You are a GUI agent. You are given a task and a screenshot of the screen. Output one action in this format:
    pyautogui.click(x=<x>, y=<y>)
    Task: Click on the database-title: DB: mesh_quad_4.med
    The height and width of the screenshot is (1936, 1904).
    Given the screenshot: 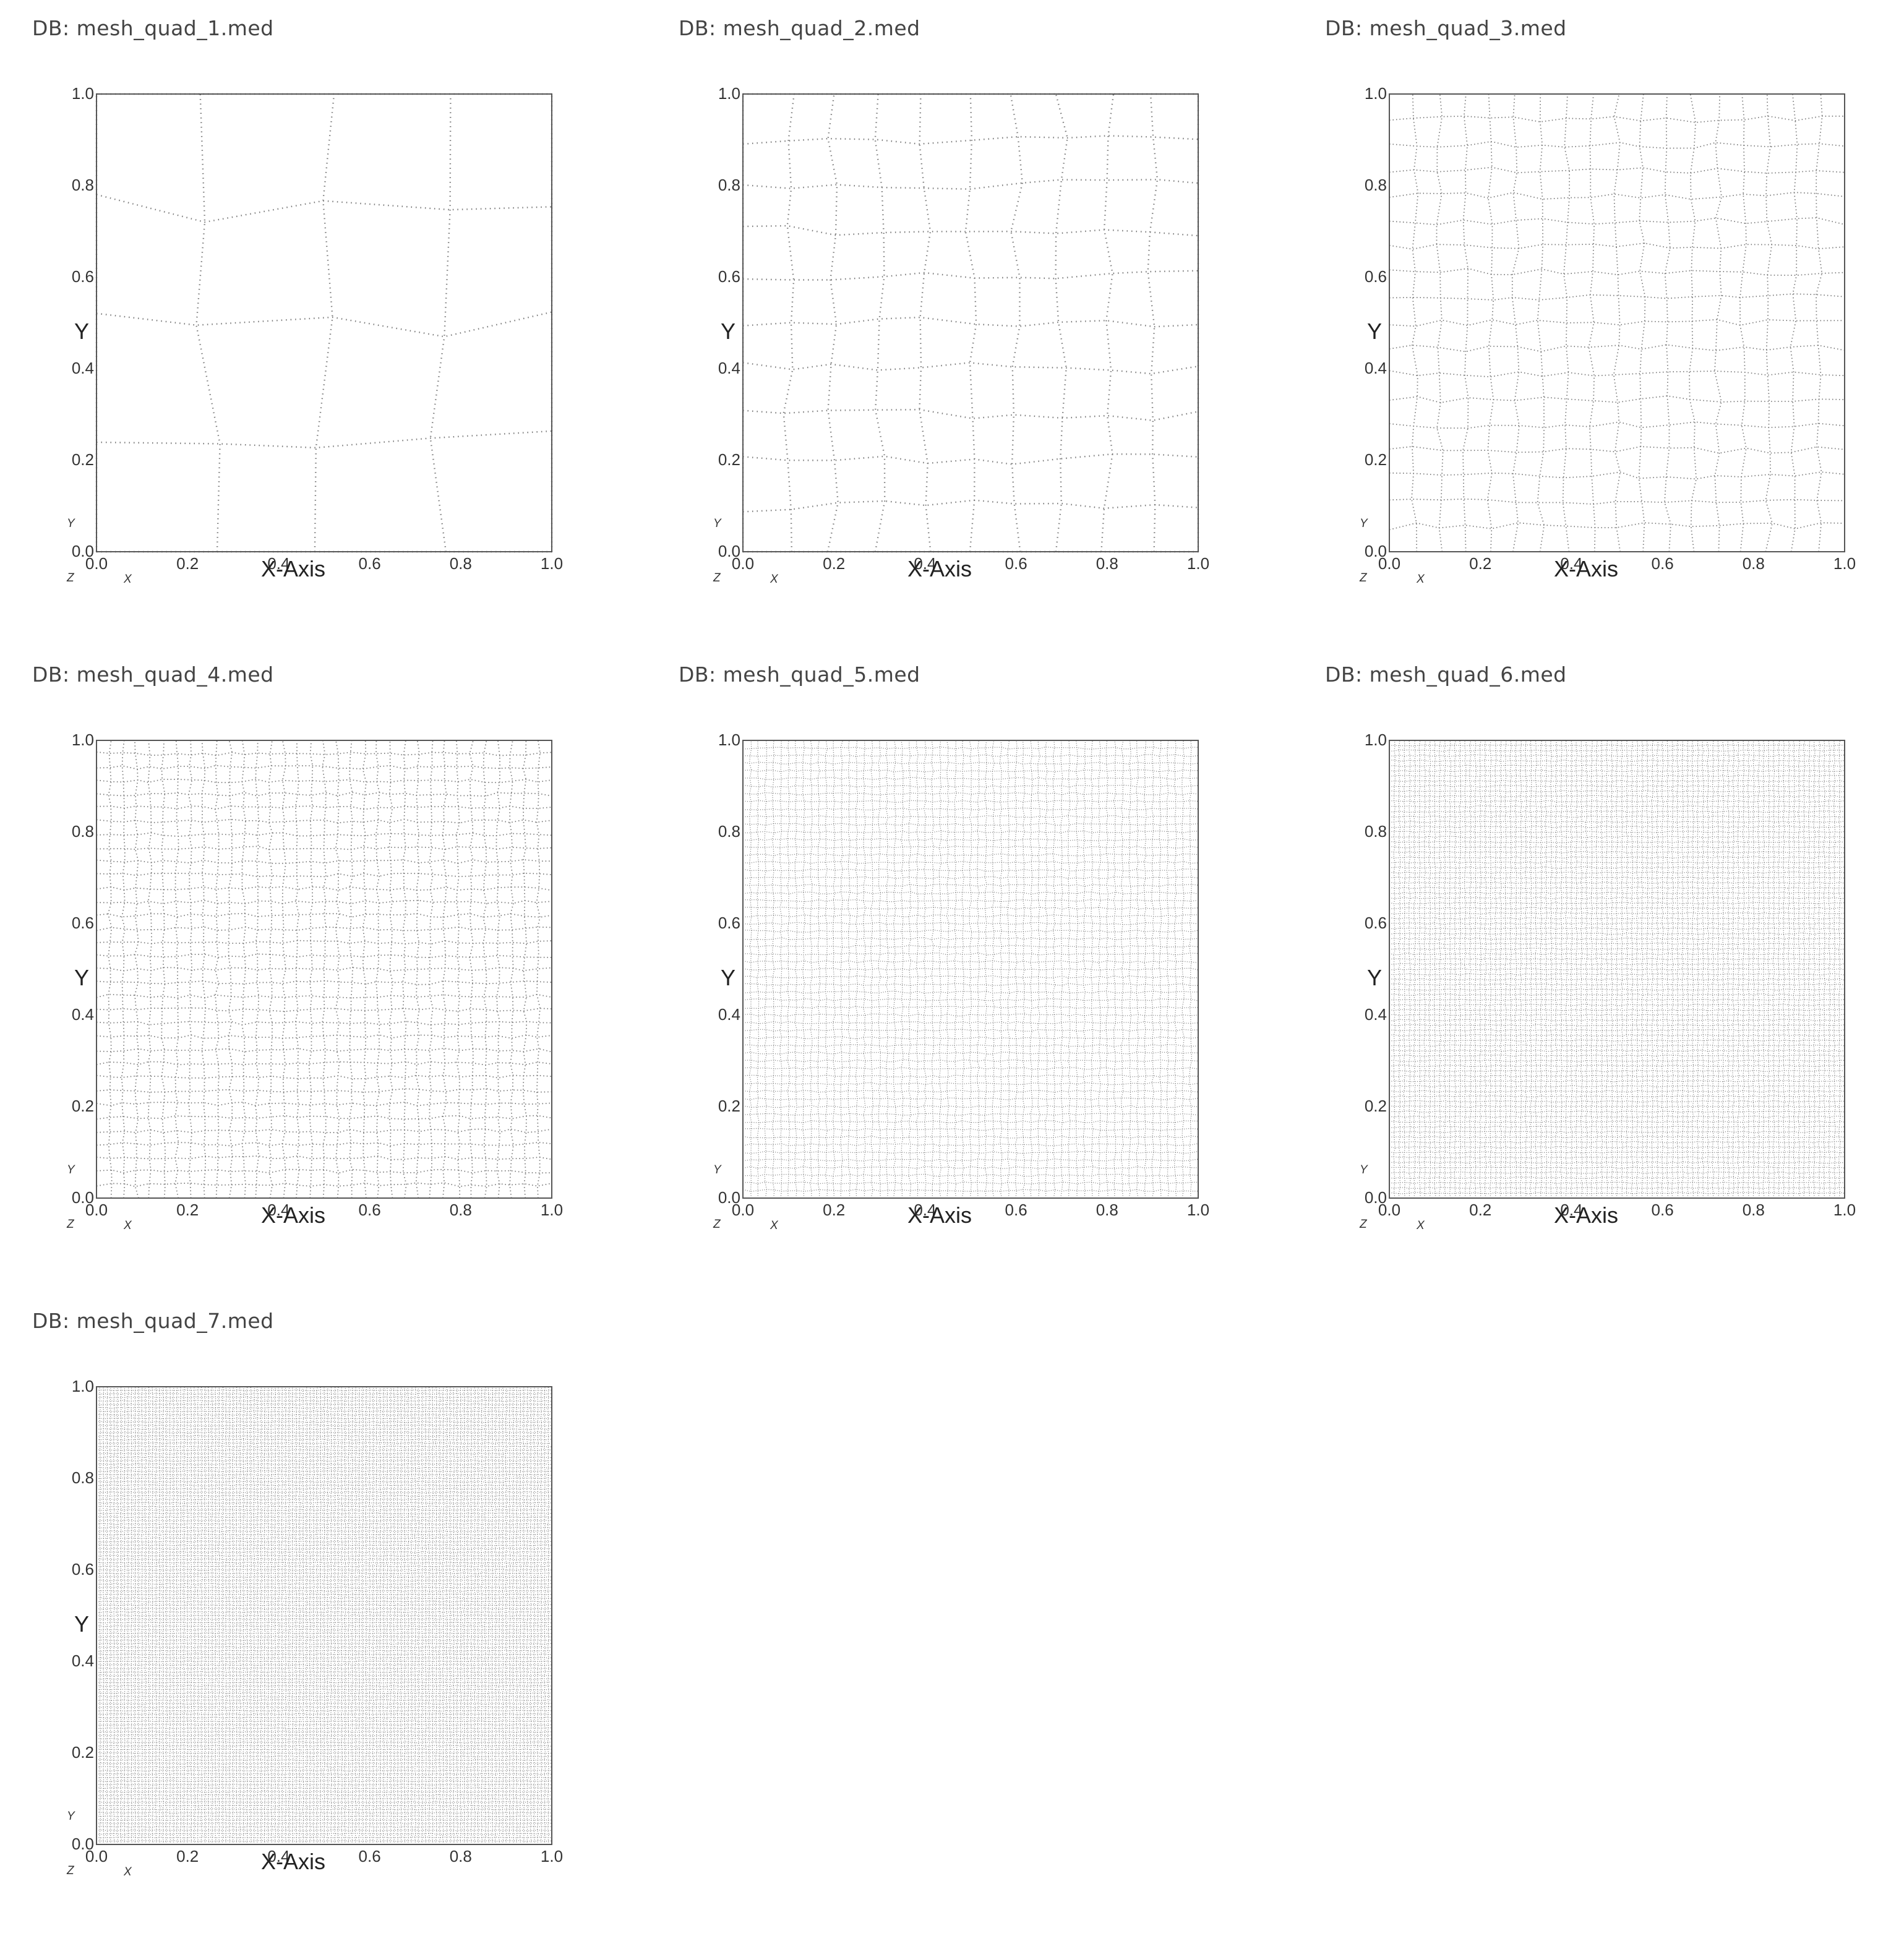 What is the action you would take?
    pyautogui.click(x=153, y=674)
    